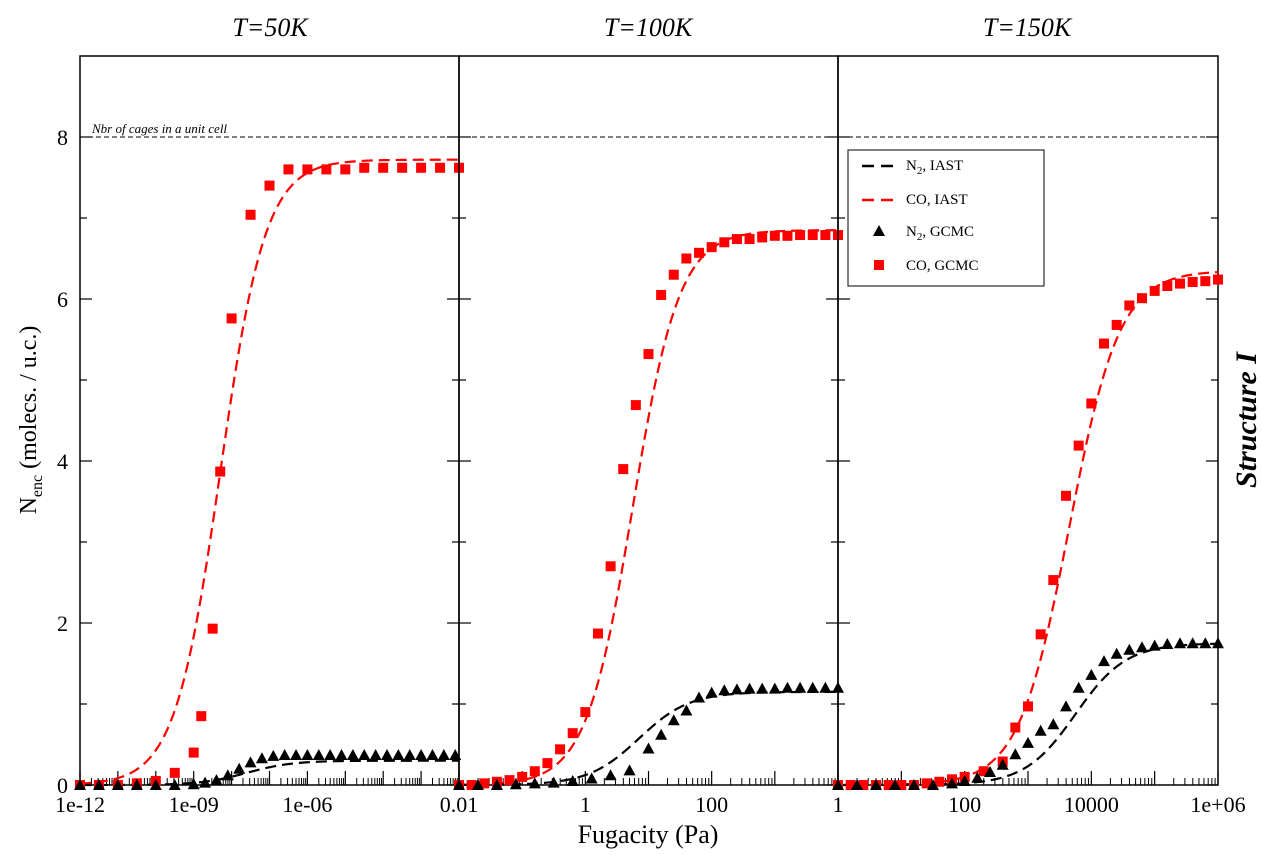  I want to click on y-axis-label-main: N, so click(29, 505).